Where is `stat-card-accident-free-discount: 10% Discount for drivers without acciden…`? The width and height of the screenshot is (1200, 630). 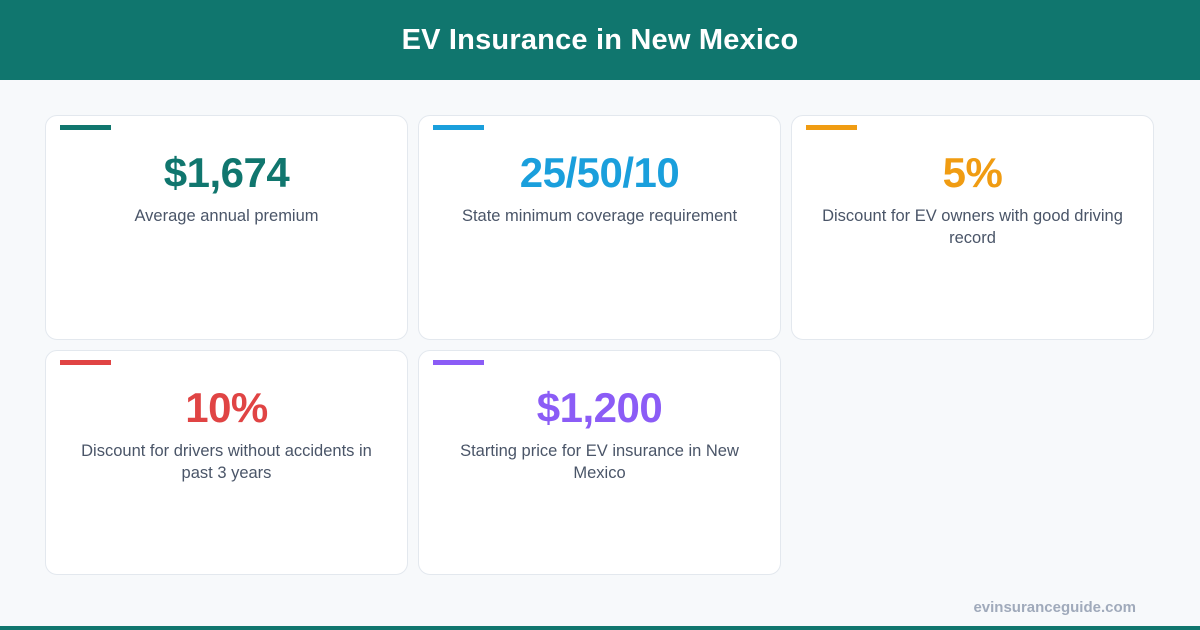
stat-card-accident-free-discount: 10% Discount for drivers without acciden… is located at coordinates (226, 462).